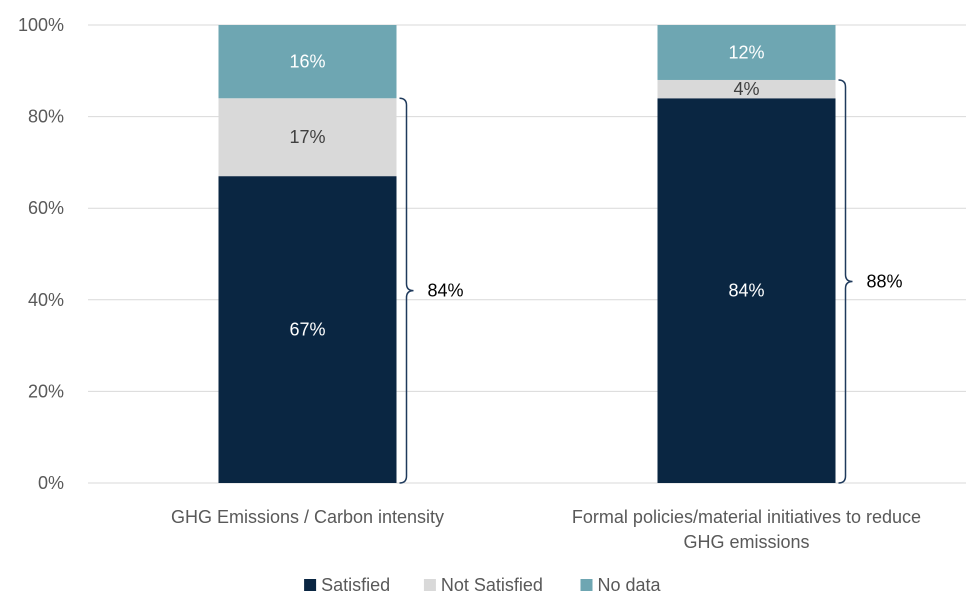 This screenshot has width=966, height=601. Describe the element at coordinates (885, 281) in the screenshot. I see `bracket-label: 88%` at that location.